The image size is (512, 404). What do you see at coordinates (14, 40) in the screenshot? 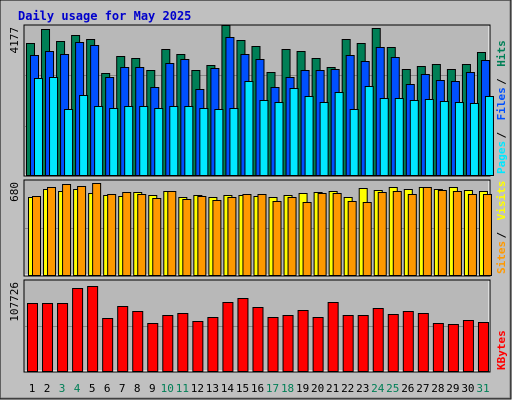
I see `y-max-label: 4177` at bounding box center [14, 40].